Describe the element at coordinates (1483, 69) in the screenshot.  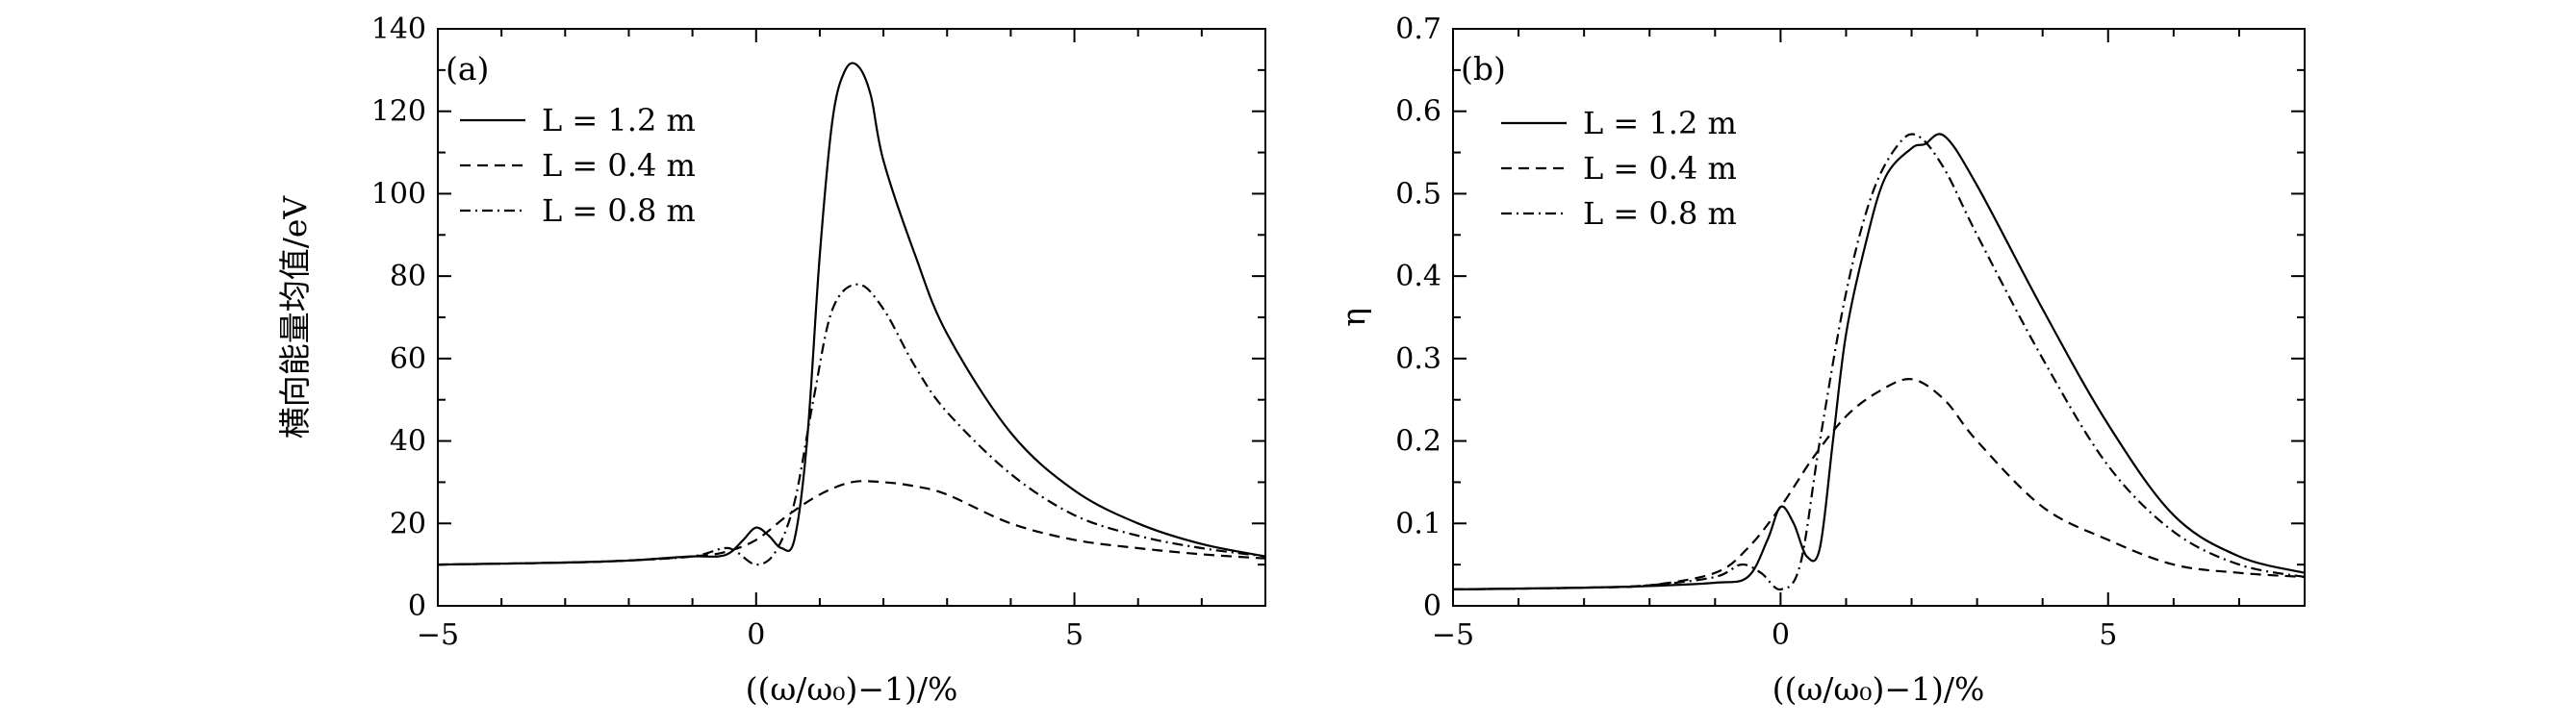
I see `panel-label-b: (b)` at that location.